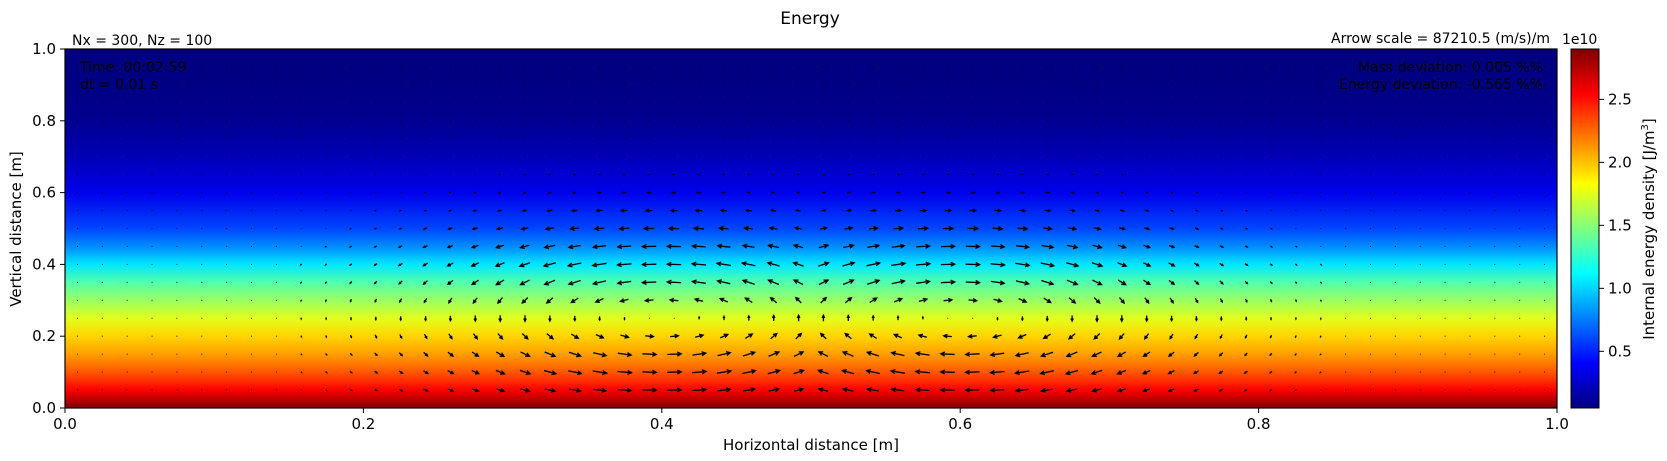 This screenshot has height=461, width=1667. I want to click on grid-info-label: Nx = 300, Nz = 100, so click(142, 41).